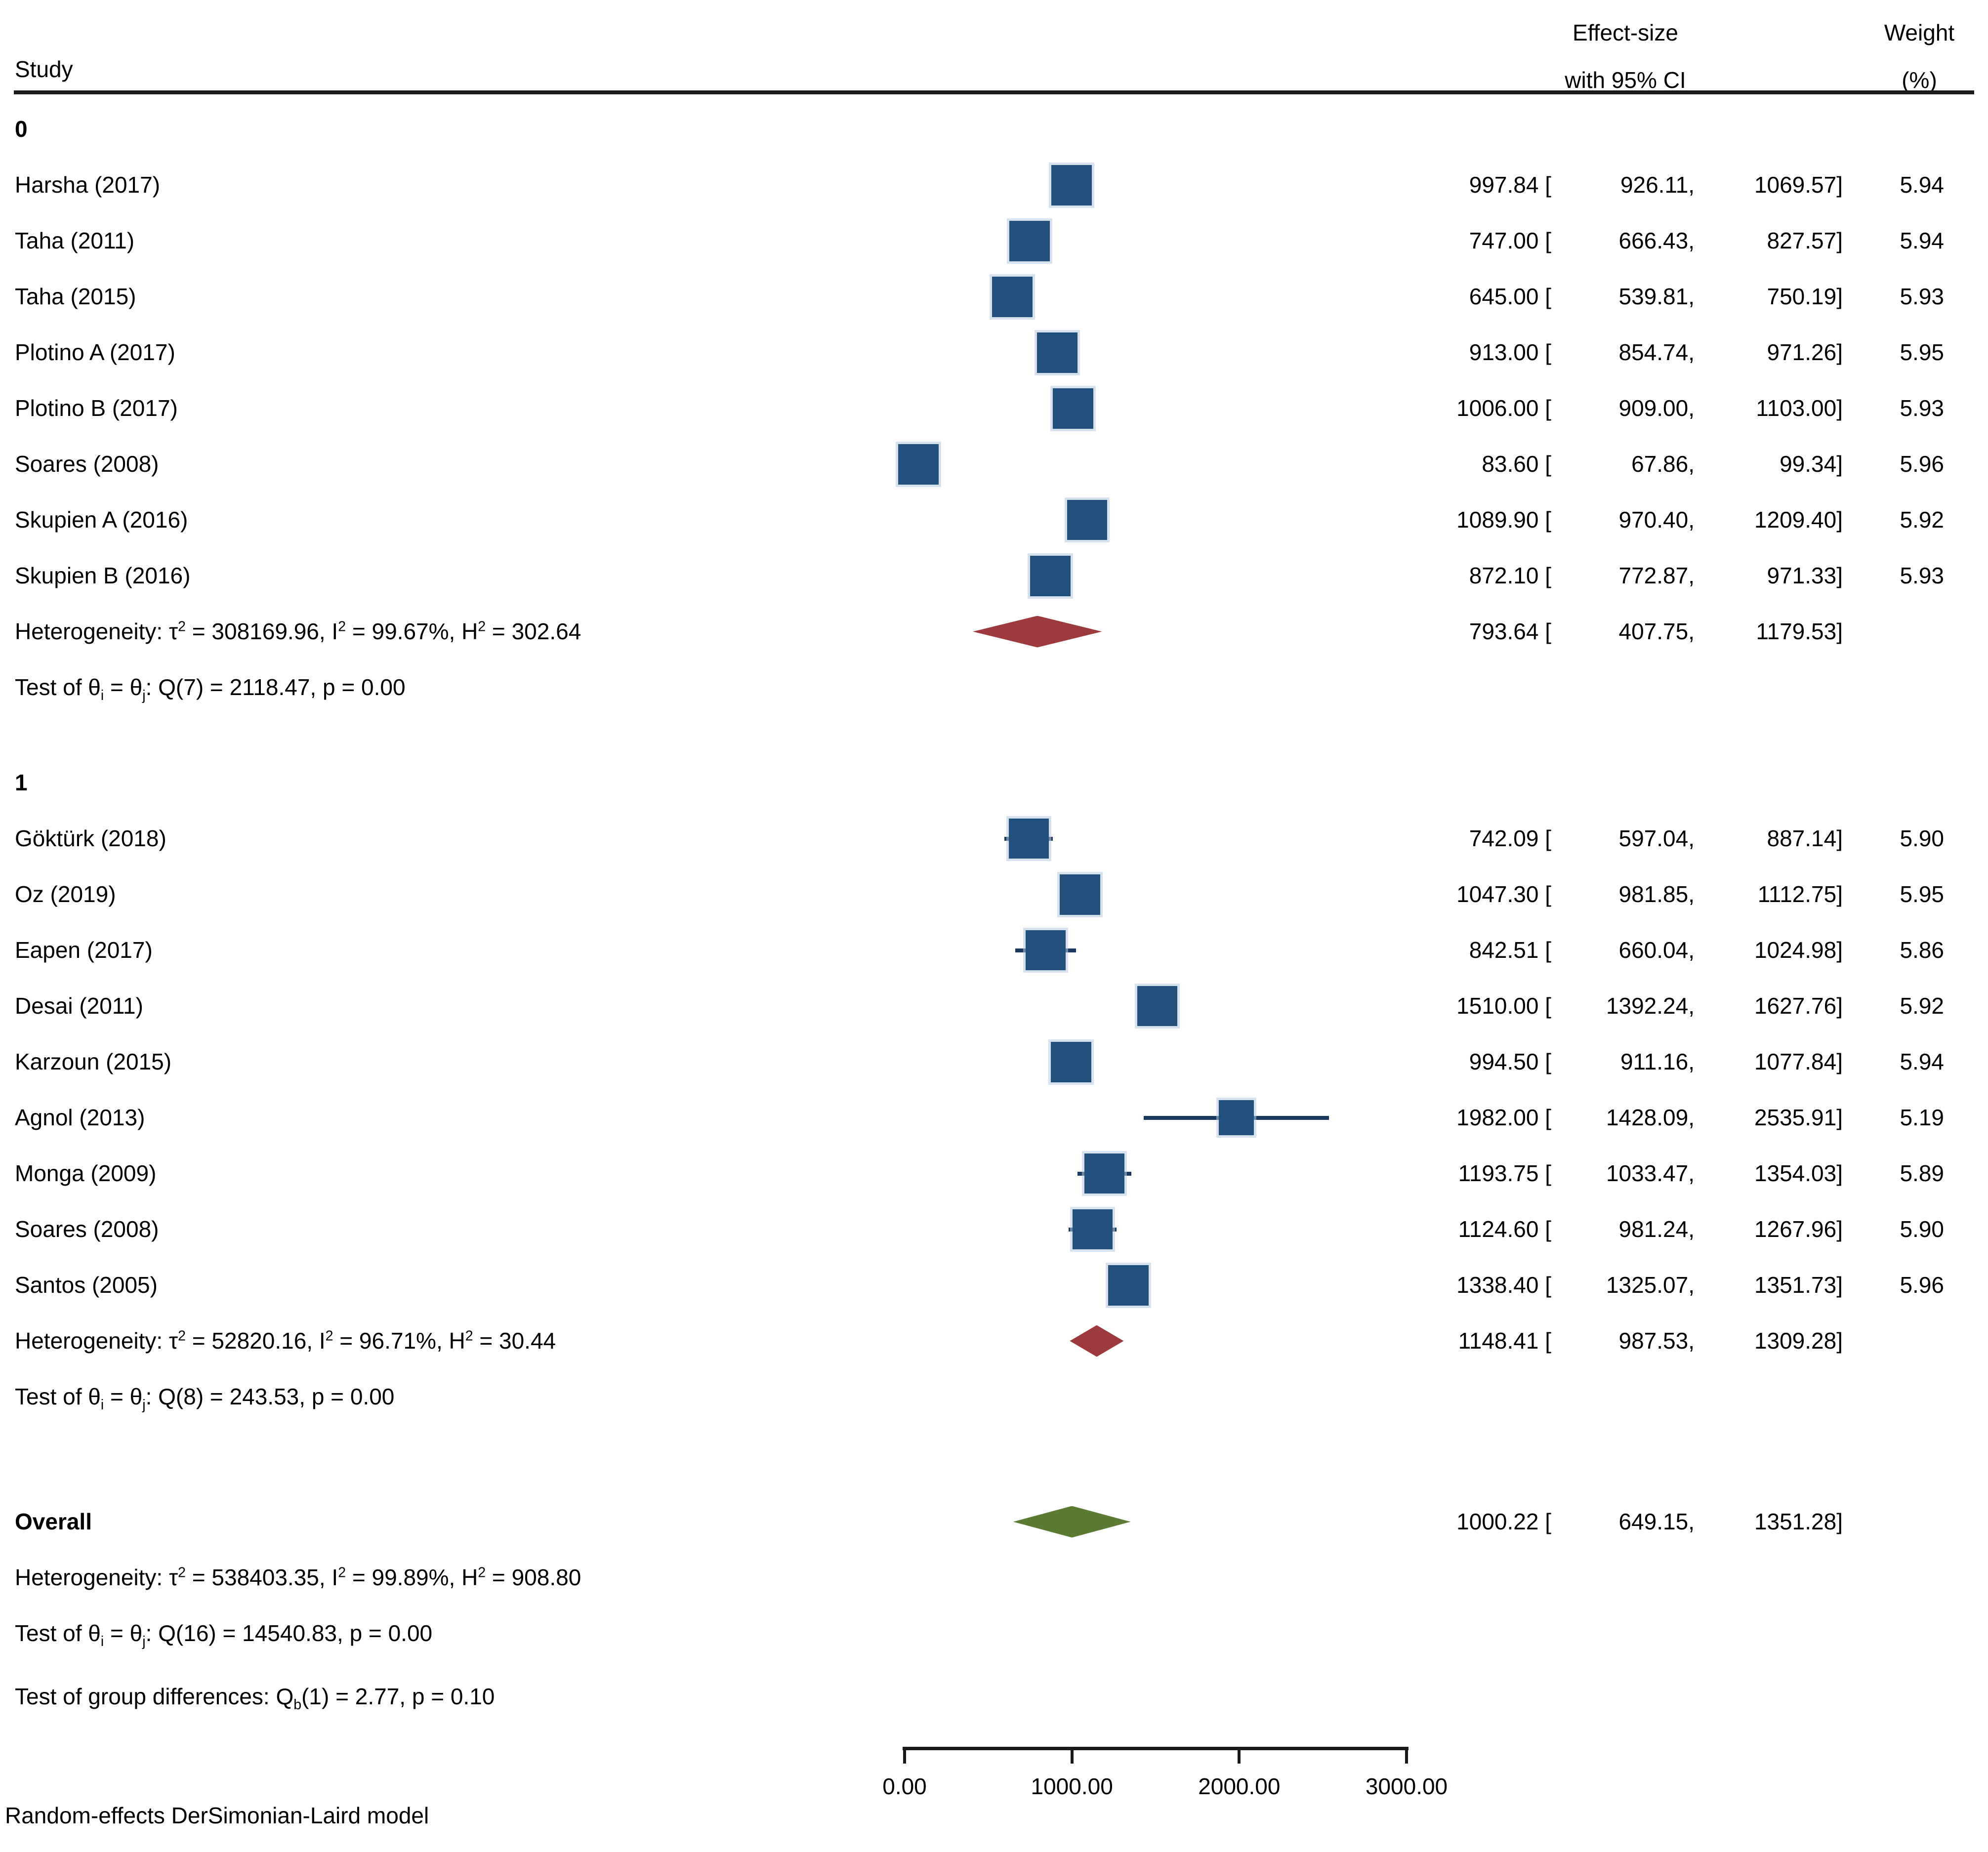 The width and height of the screenshot is (1988, 1852). What do you see at coordinates (1504, 1229) in the screenshot?
I see `effect-estimate: 1124.60 [` at bounding box center [1504, 1229].